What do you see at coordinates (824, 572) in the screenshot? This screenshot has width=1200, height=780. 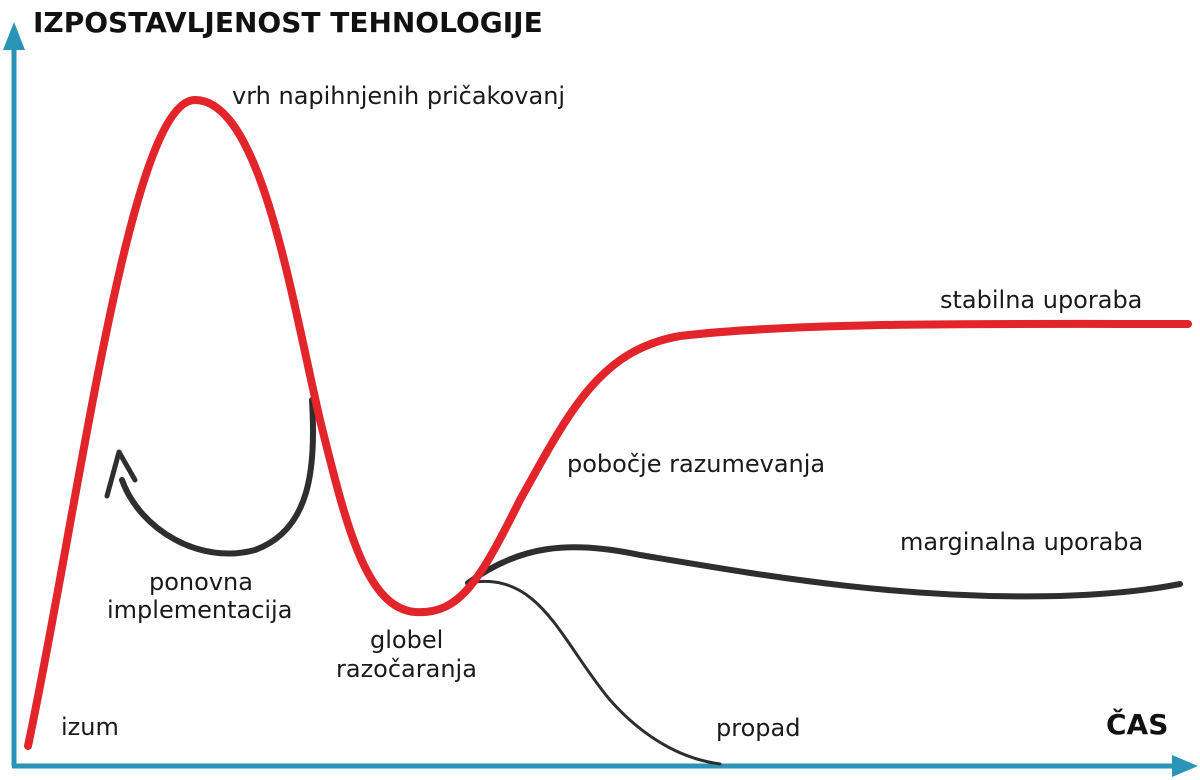 I see `marginal-use-curve` at bounding box center [824, 572].